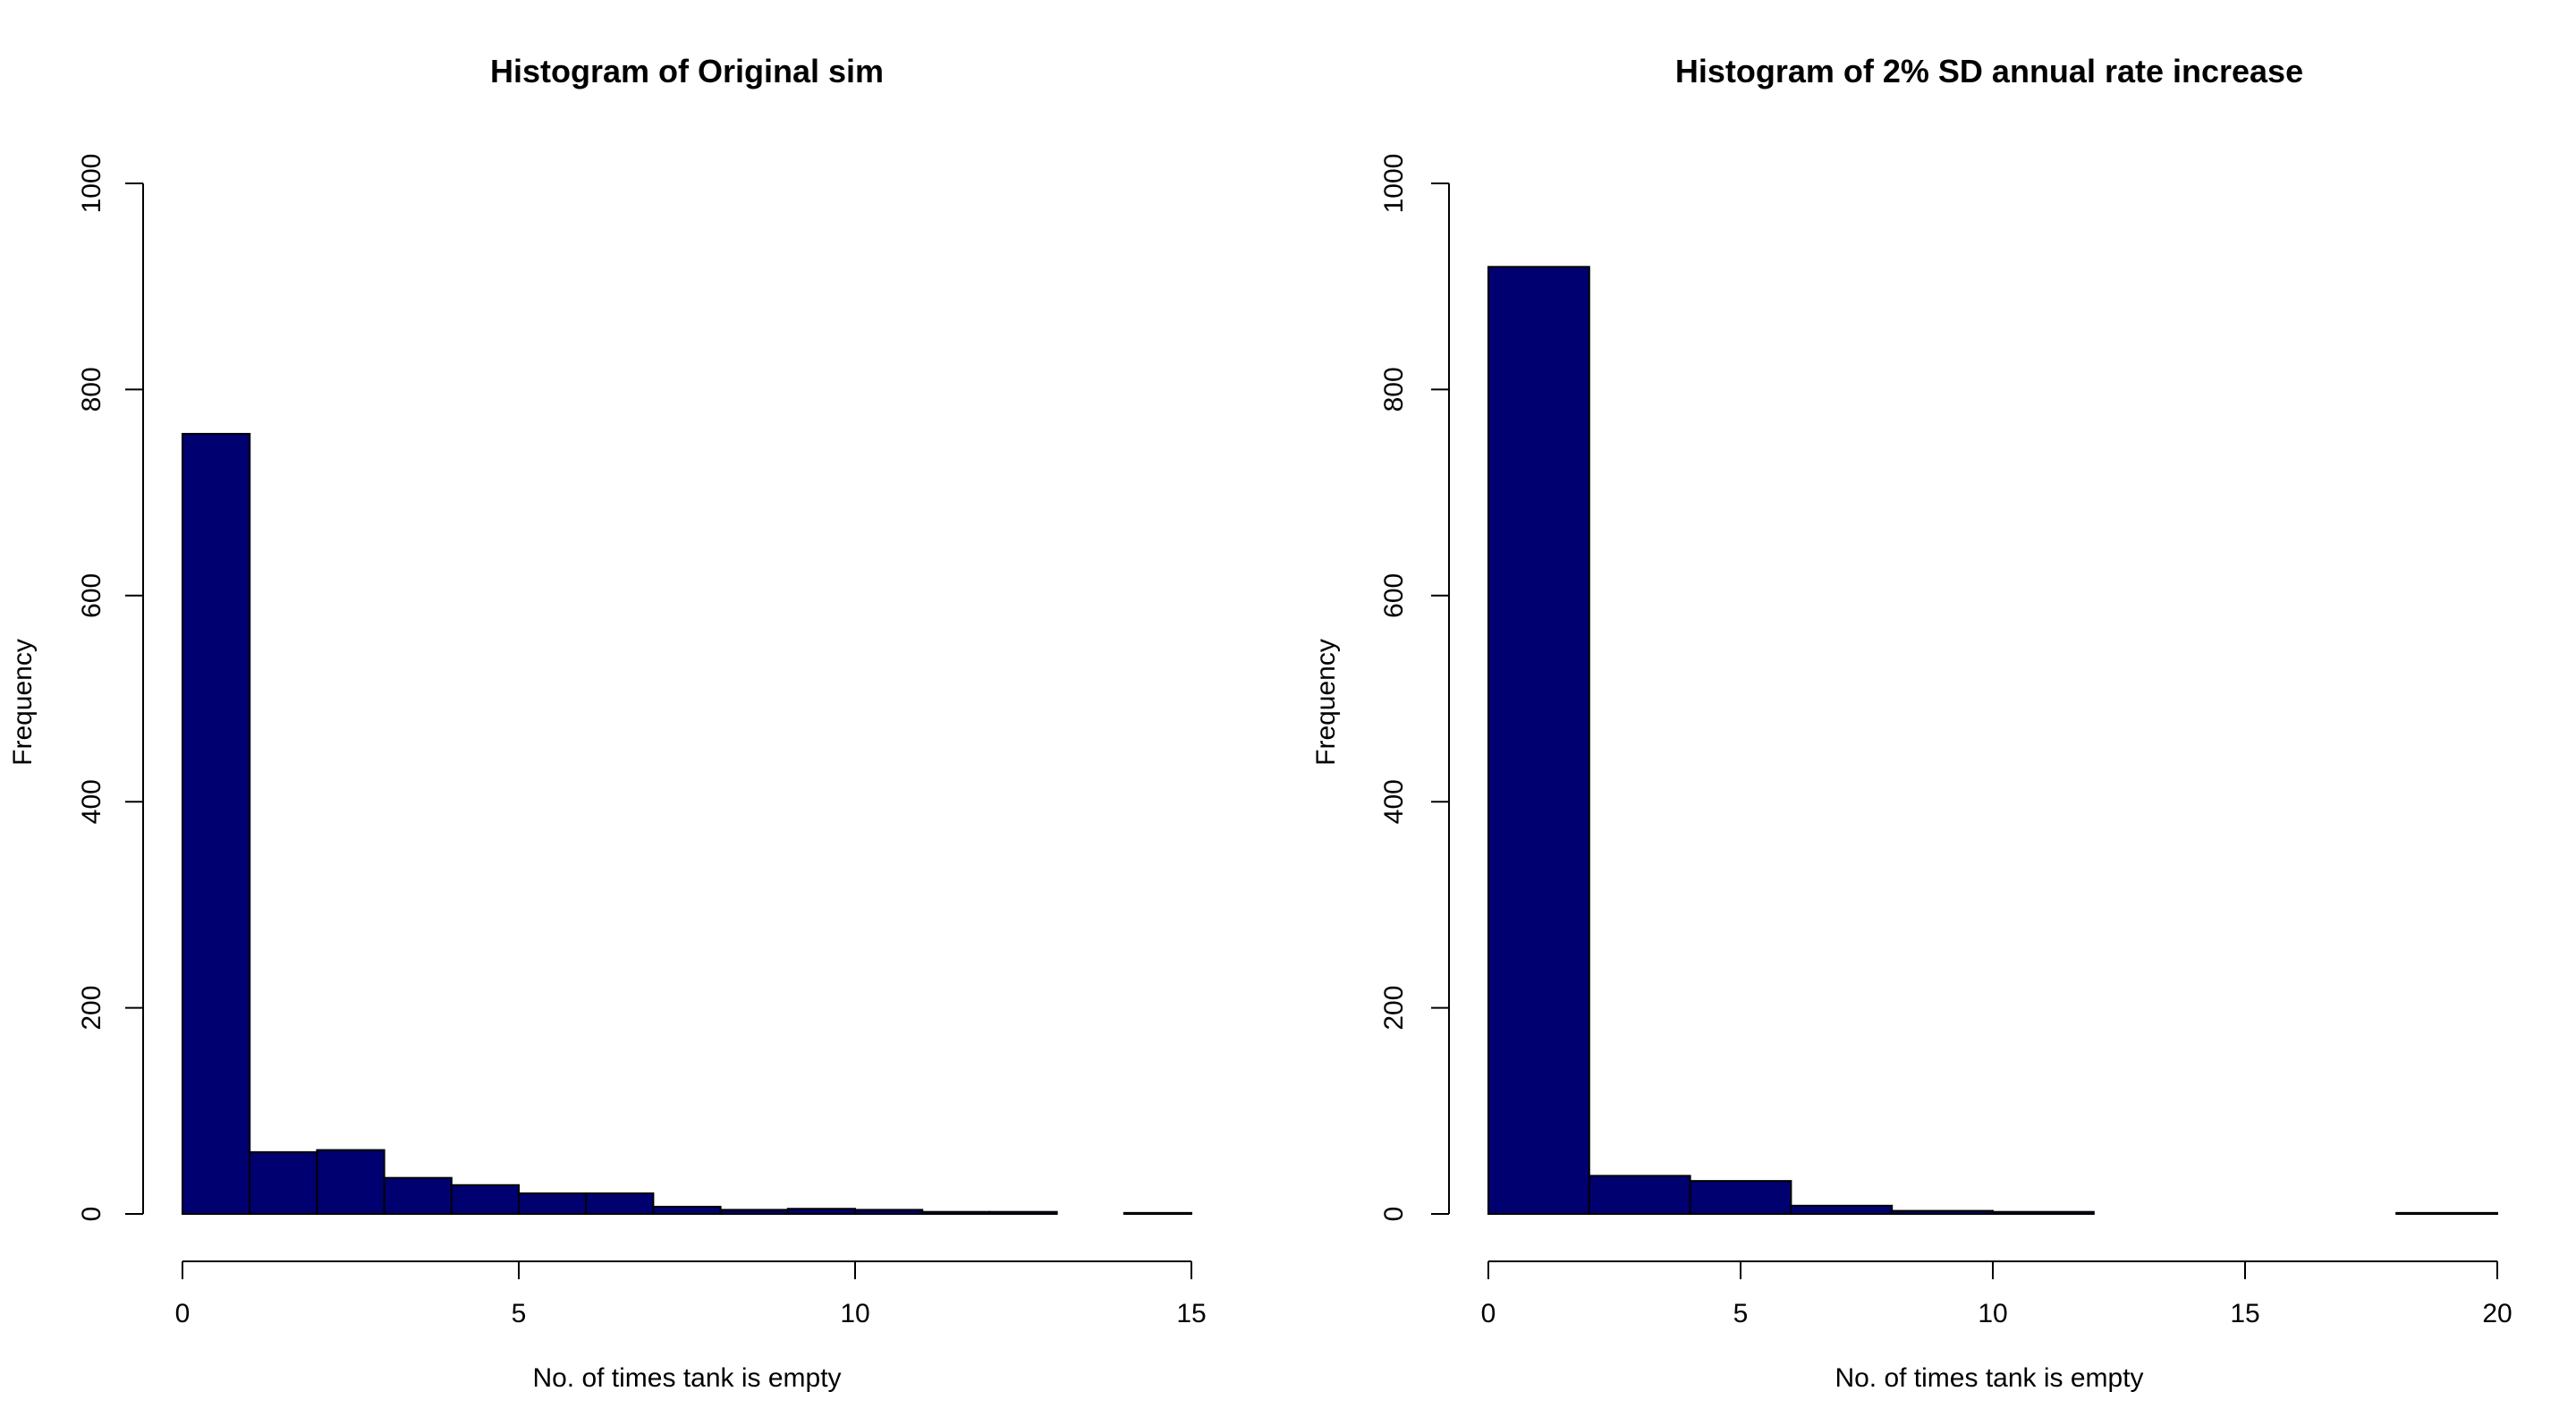 The height and width of the screenshot is (1417, 2576). Describe the element at coordinates (2497, 1314) in the screenshot. I see `x-tick-label: 20` at that location.